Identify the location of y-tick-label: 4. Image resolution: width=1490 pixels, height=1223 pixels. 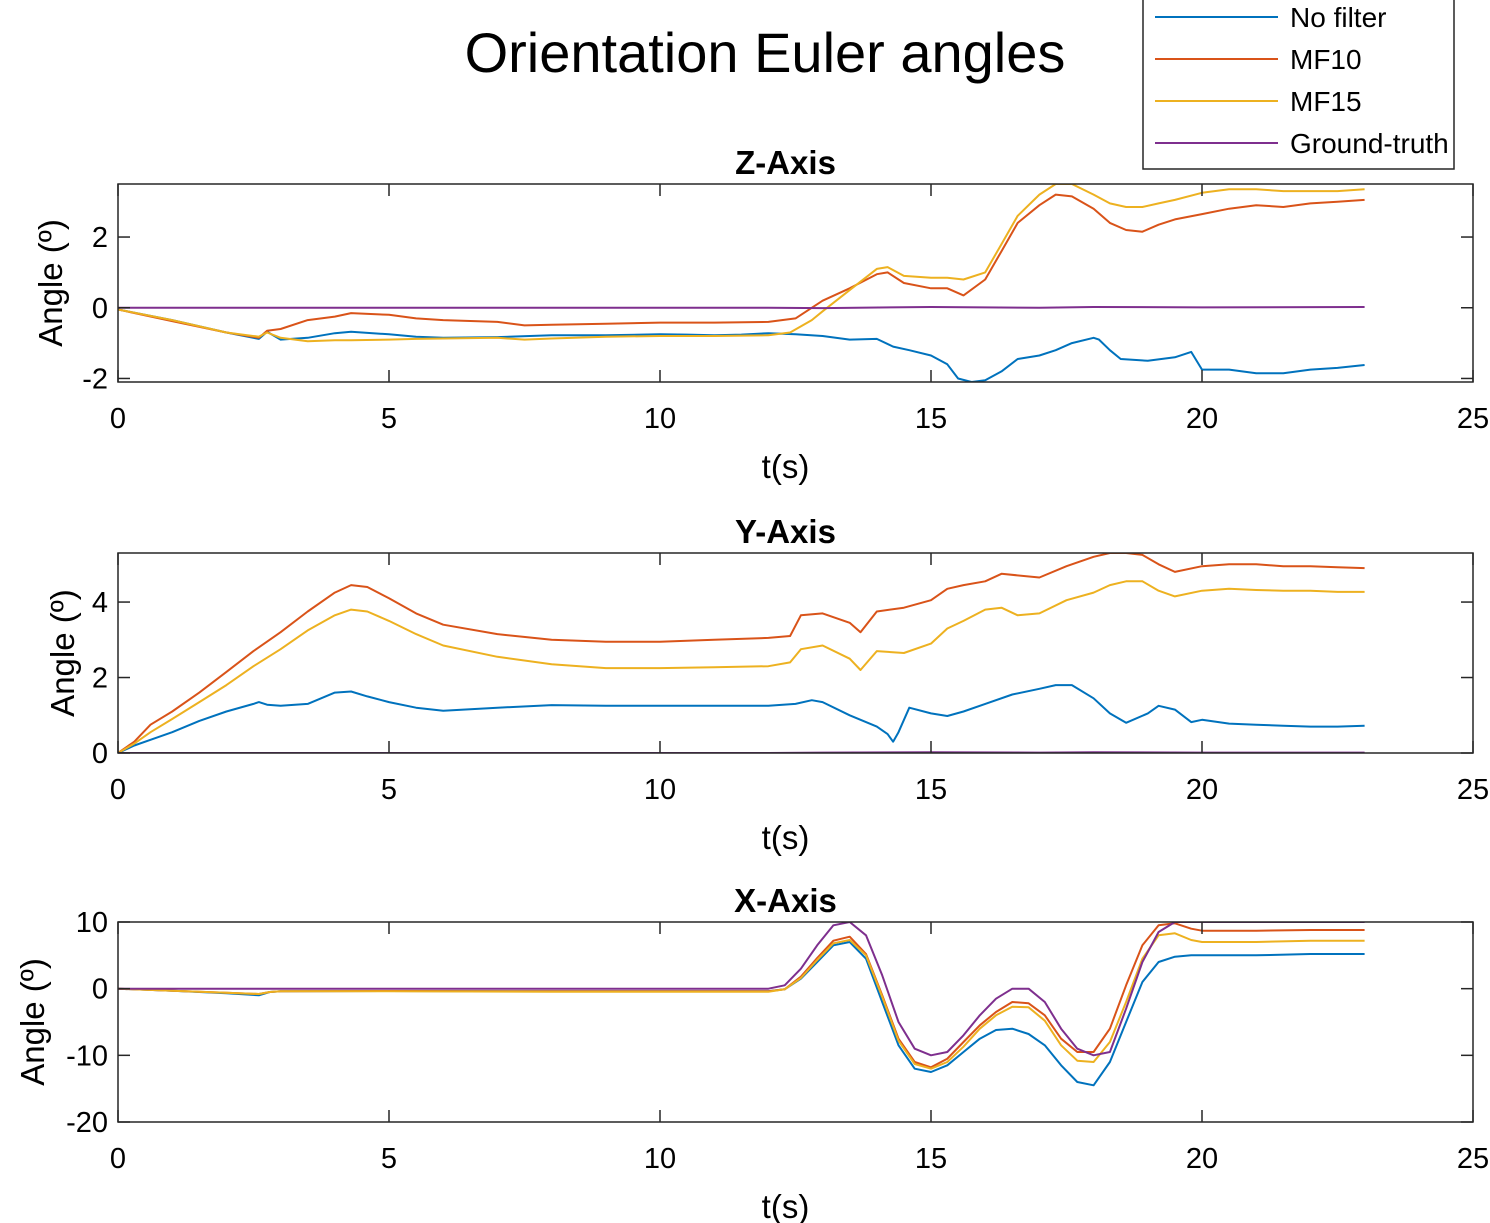
(100, 603).